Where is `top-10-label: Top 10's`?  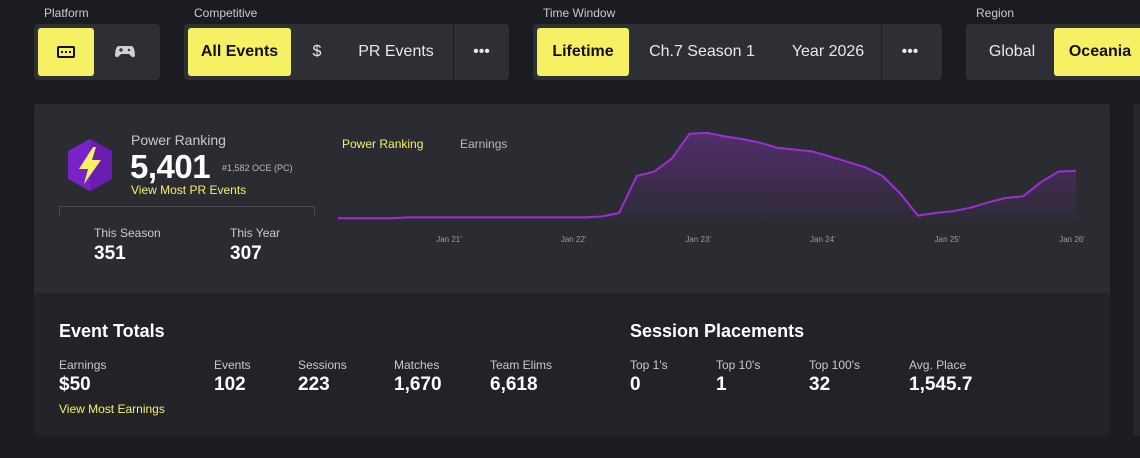
top-10-label: Top 10's is located at coordinates (738, 365).